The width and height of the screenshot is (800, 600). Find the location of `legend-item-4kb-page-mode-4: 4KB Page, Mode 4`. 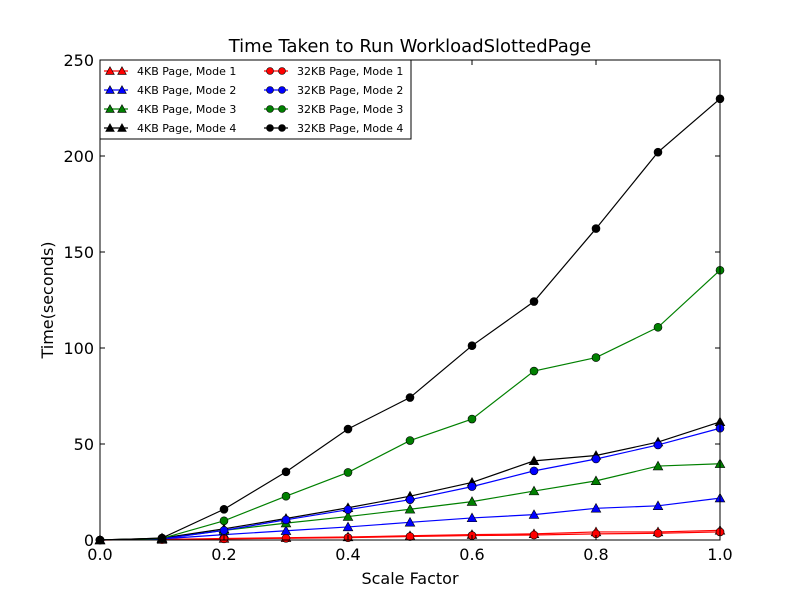

legend-item-4kb-page-mode-4: 4KB Page, Mode 4 is located at coordinates (170, 128).